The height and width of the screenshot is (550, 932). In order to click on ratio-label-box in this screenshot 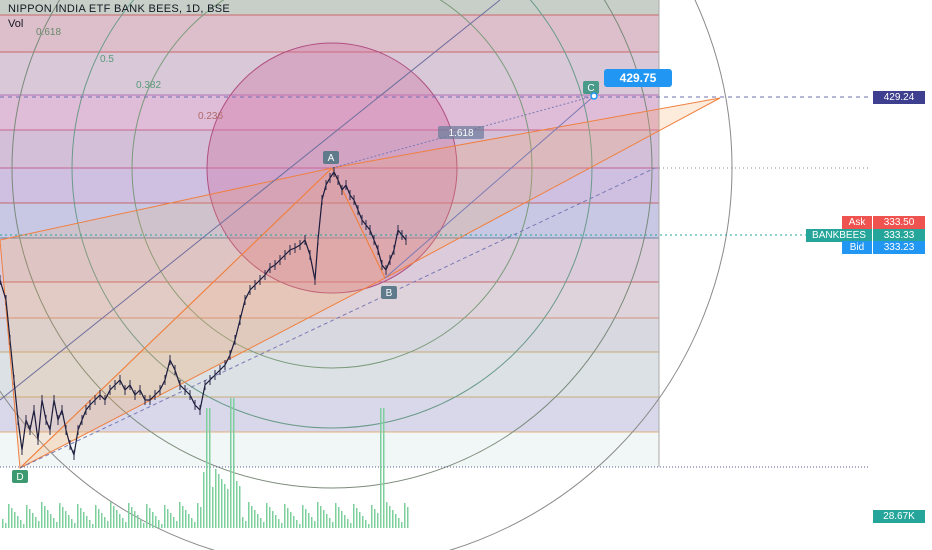, I will do `click(461, 132)`.